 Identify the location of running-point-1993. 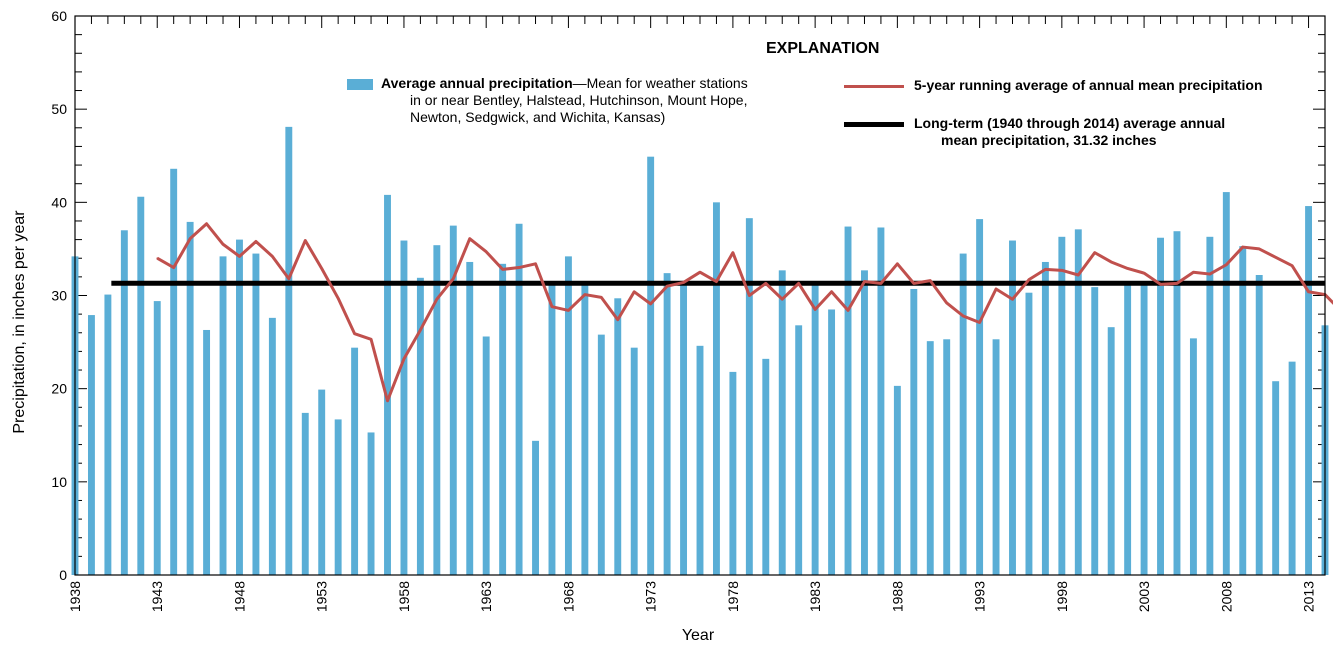
(979, 322).